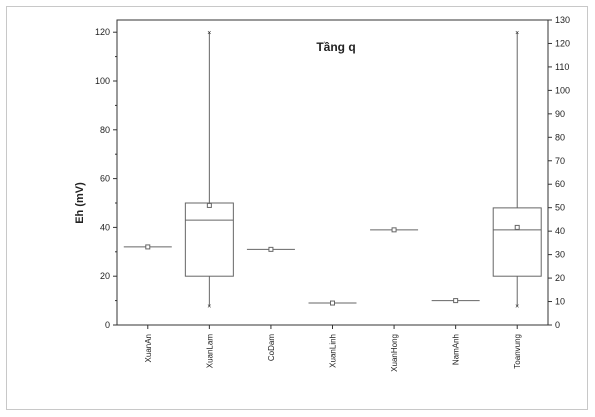  Describe the element at coordinates (456, 349) in the screenshot. I see `x-tick-label: NamAnh` at that location.